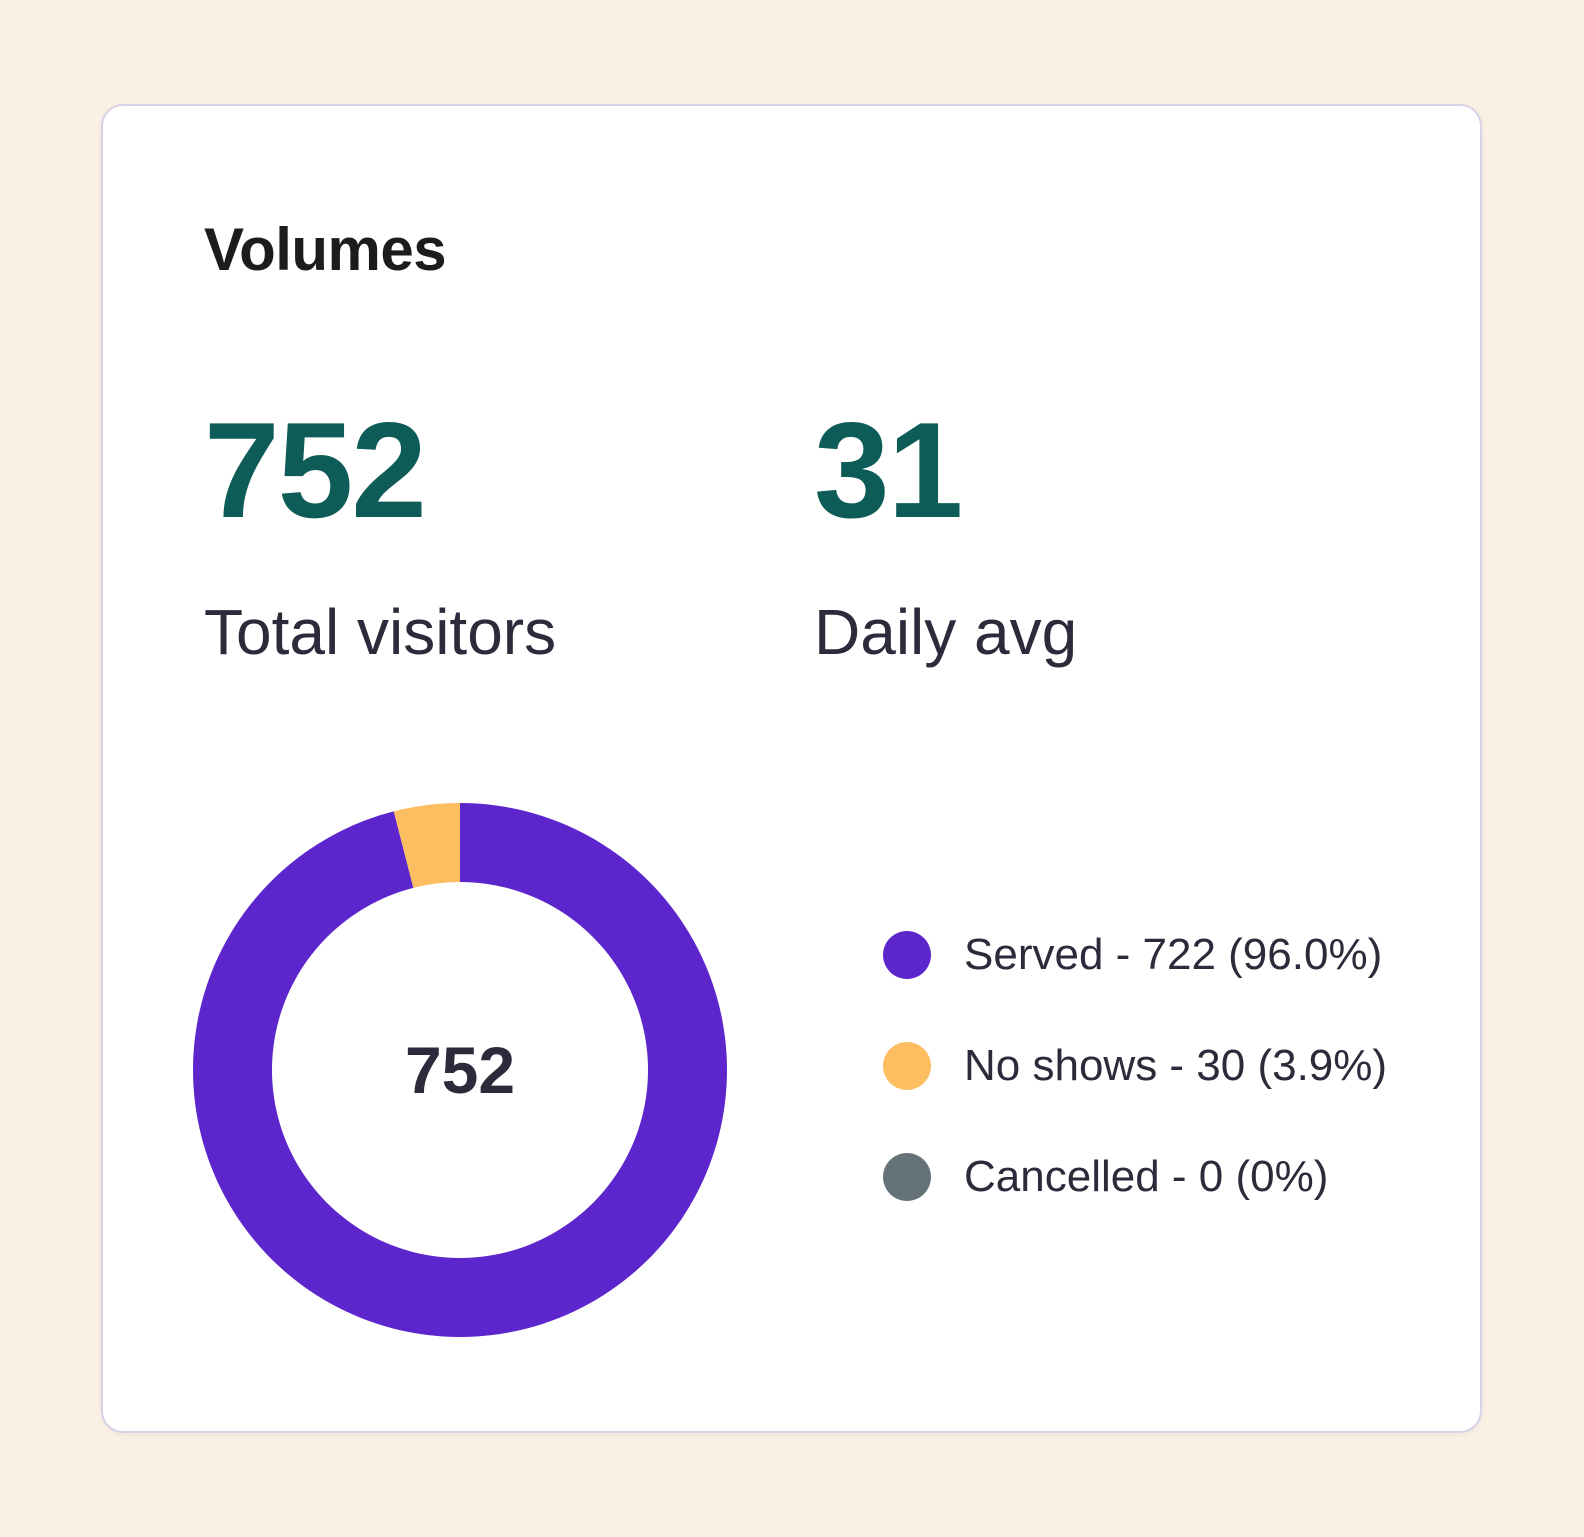  Describe the element at coordinates (907, 955) in the screenshot. I see `legend-dot-served` at that location.